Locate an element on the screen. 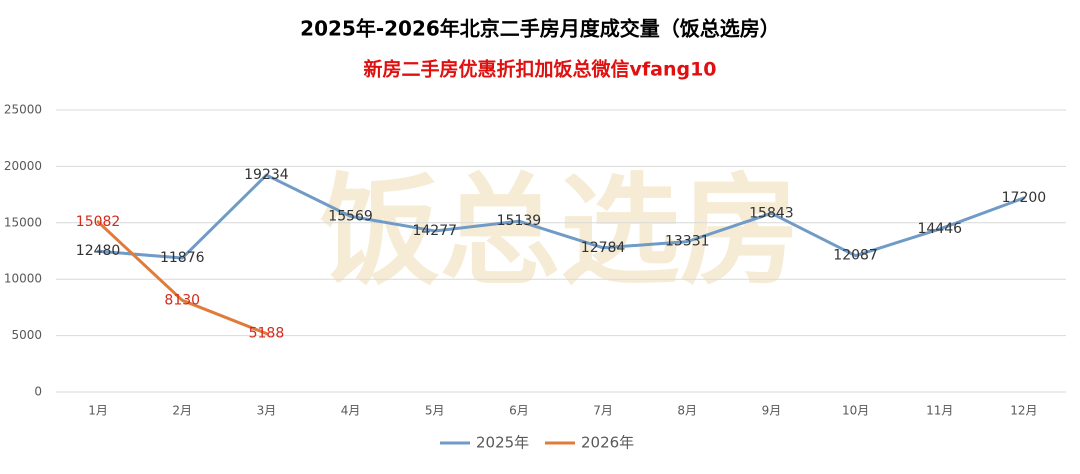 This screenshot has height=474, width=1080. y-tick-label: 20000 is located at coordinates (23, 166).